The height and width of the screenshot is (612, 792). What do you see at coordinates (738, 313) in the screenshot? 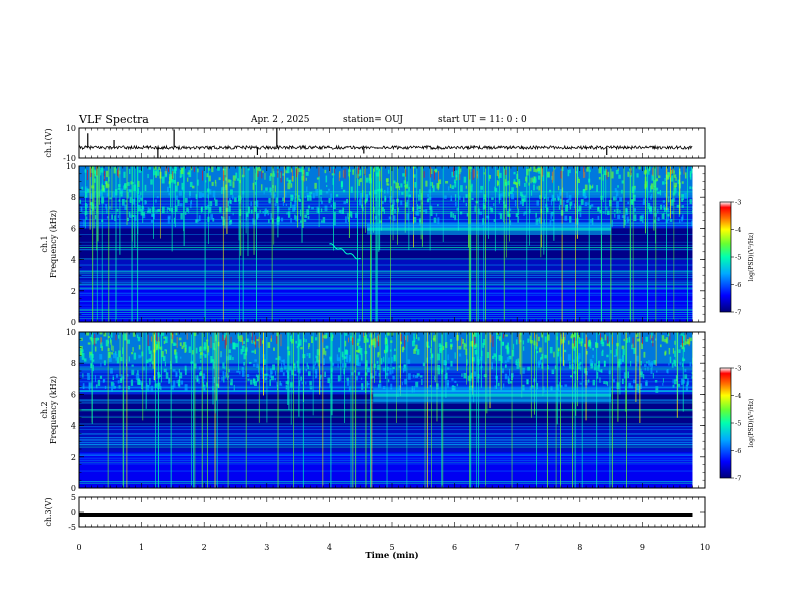
I see `ch1-colorbar-tick-label-4: -7` at bounding box center [738, 313].